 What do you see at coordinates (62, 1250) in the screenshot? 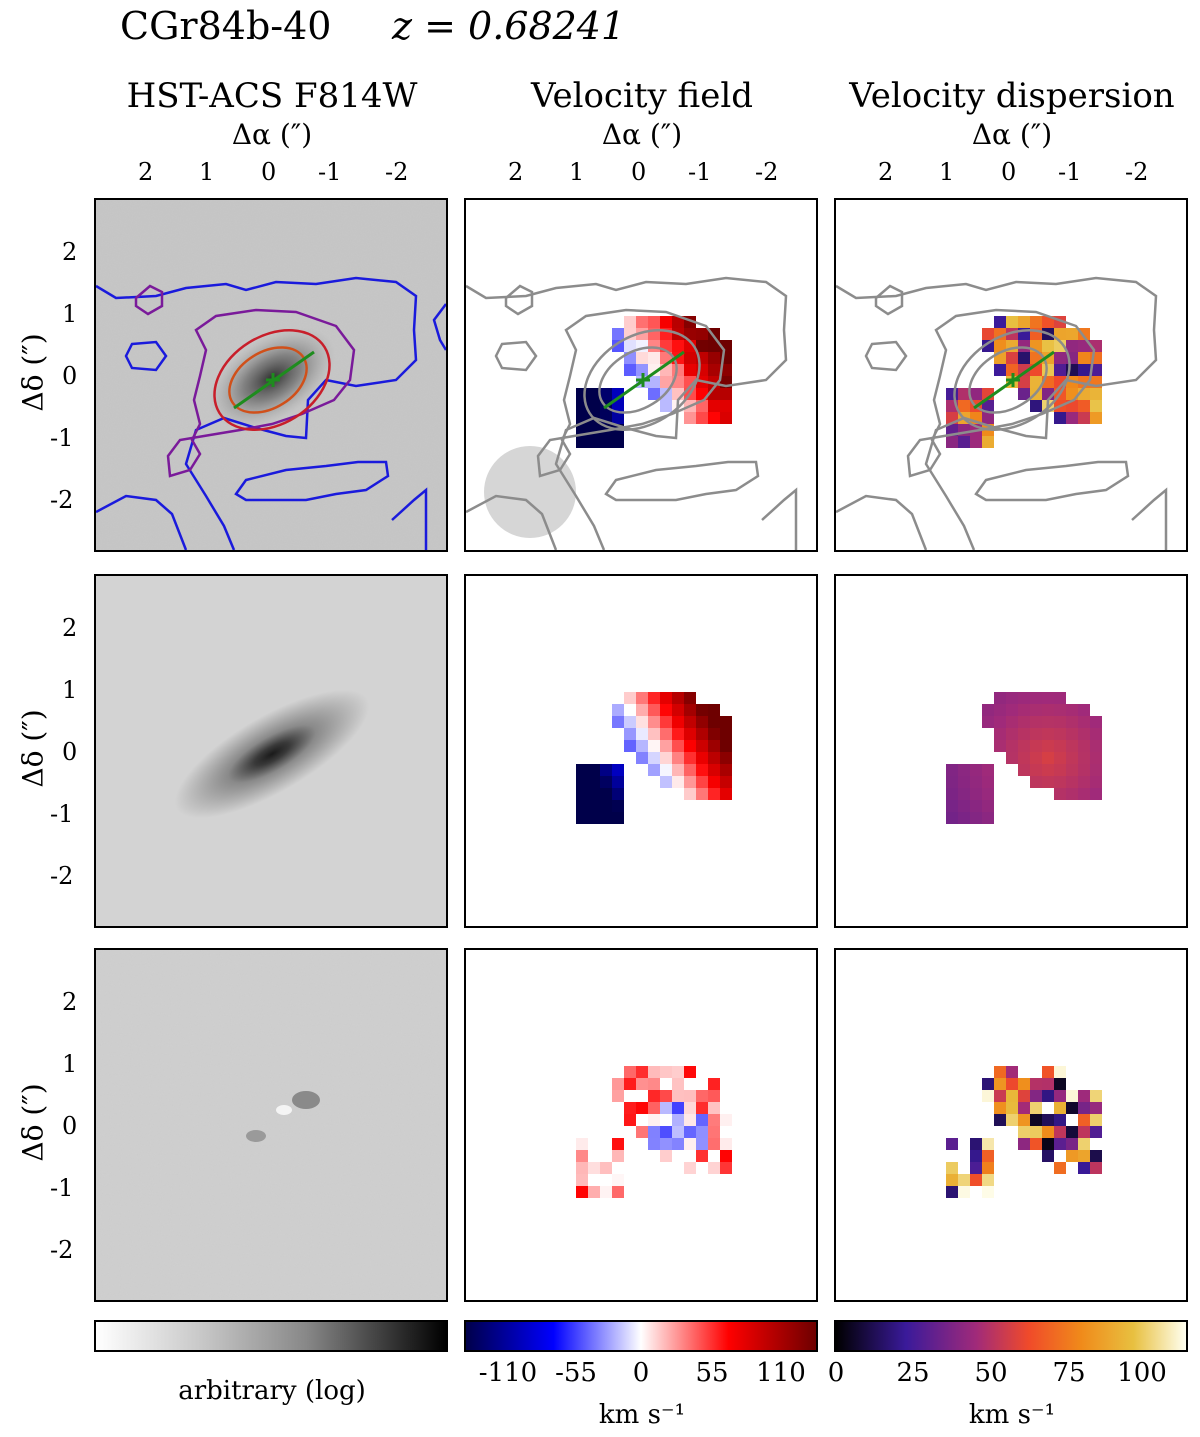
I see `y-tick: -2` at bounding box center [62, 1250].